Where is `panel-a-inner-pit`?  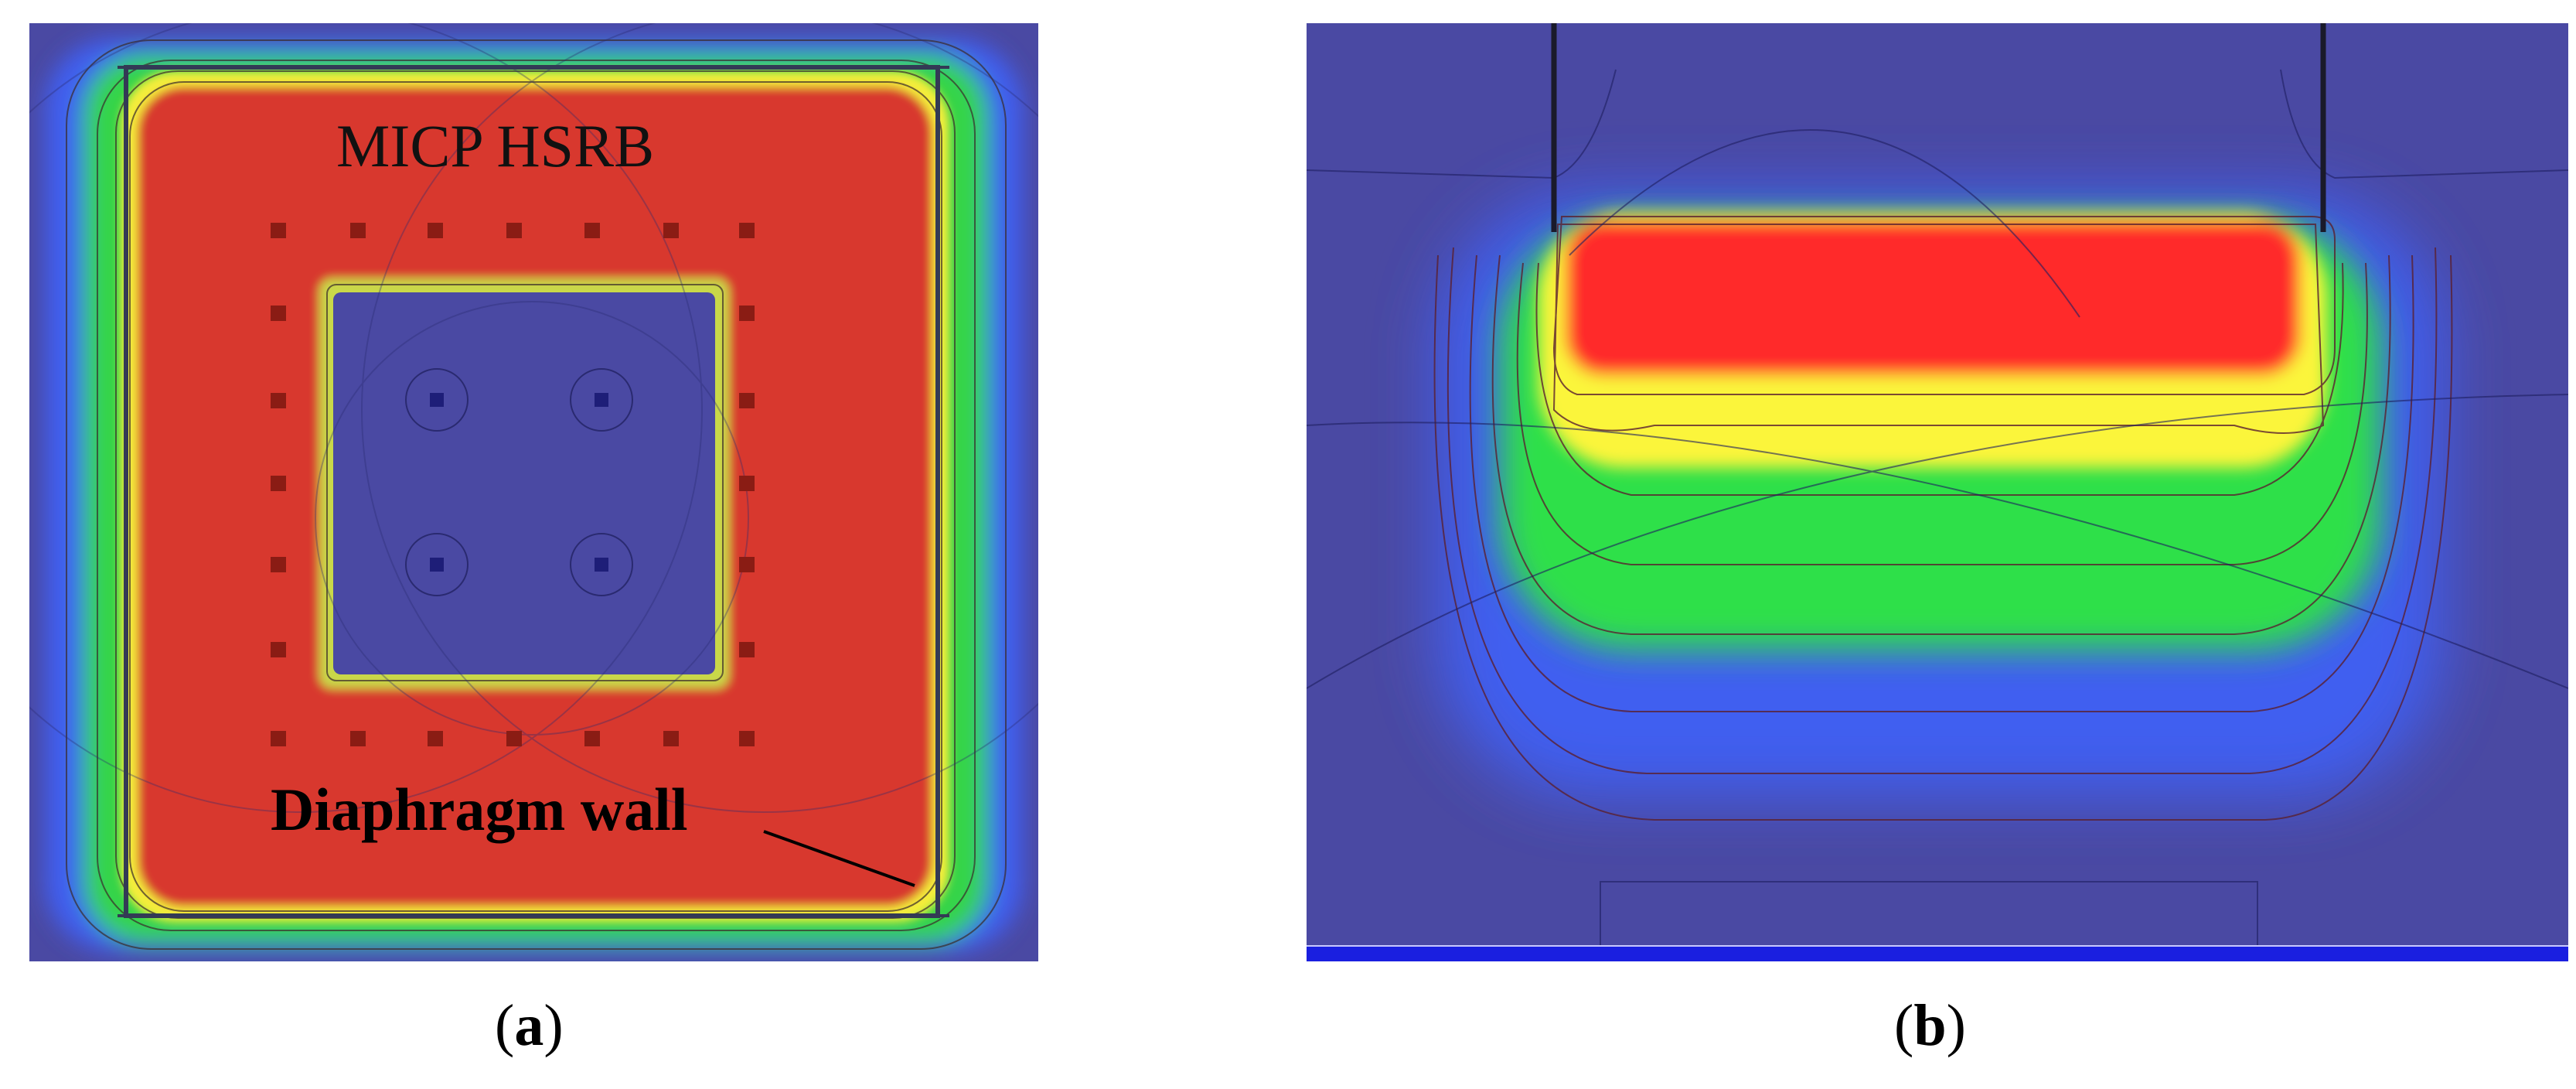
panel-a-inner-pit is located at coordinates (524, 483).